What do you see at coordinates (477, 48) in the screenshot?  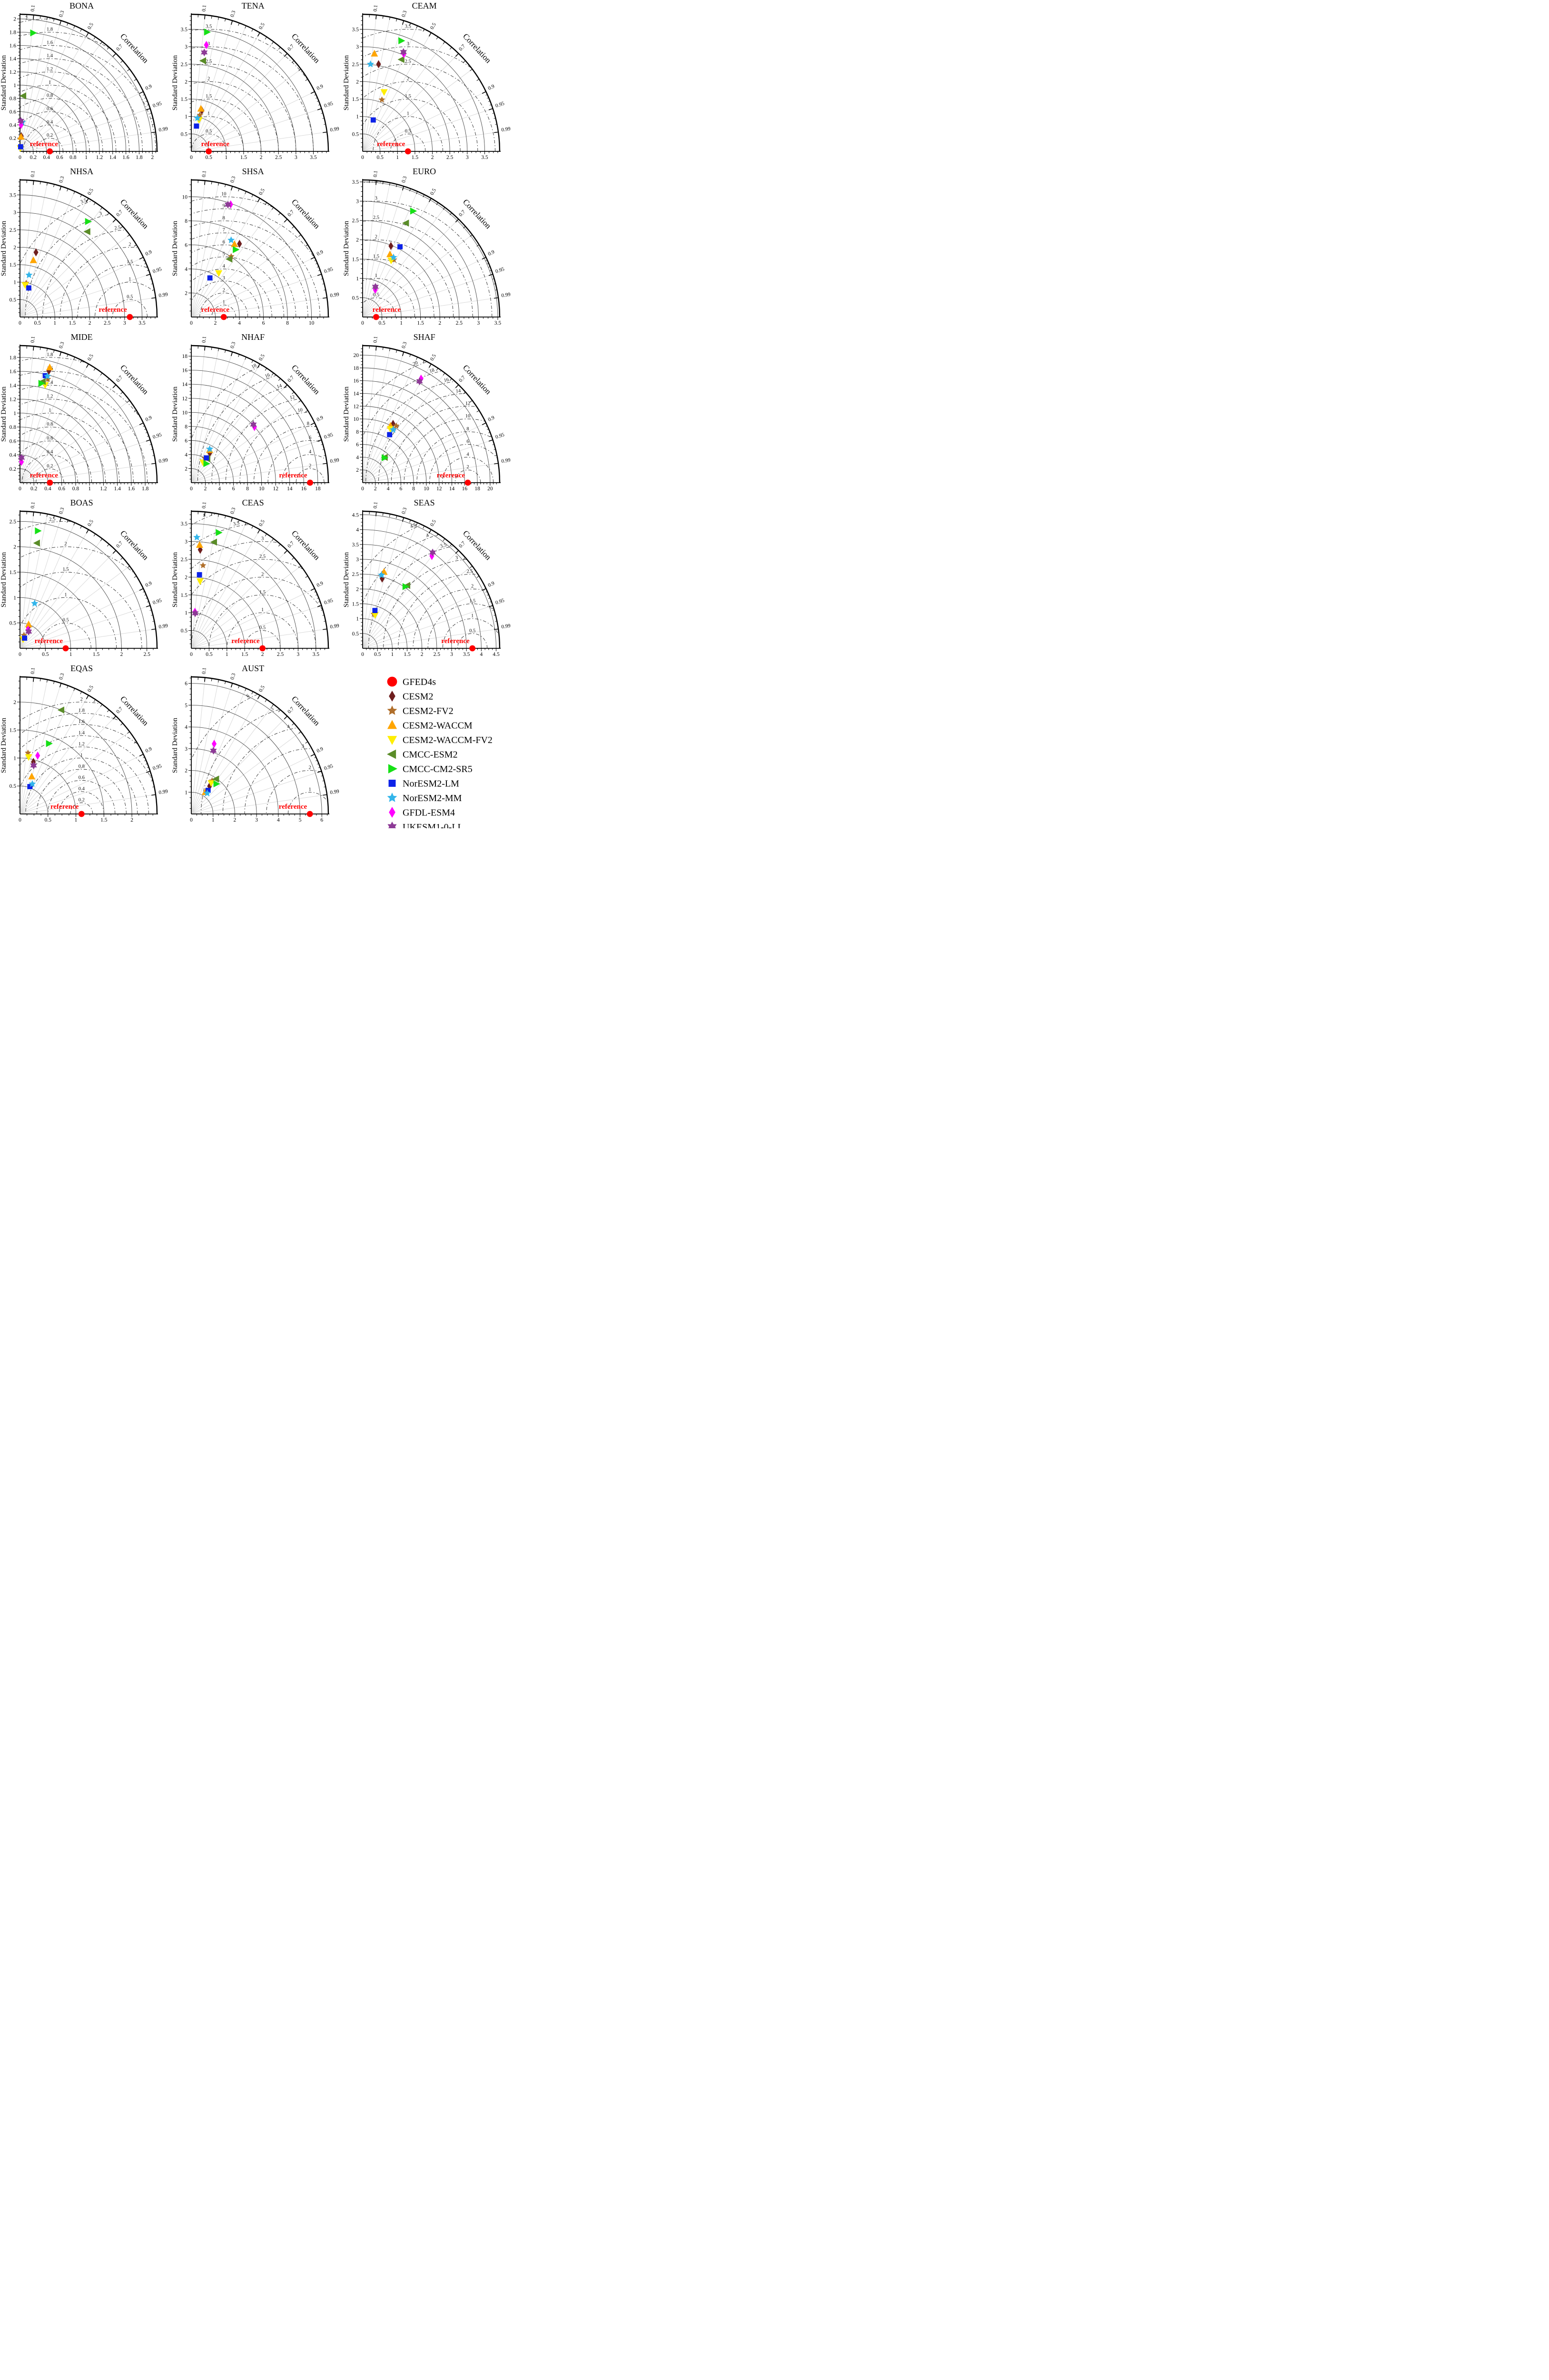 I see `correlation-axis-label: Correlation` at bounding box center [477, 48].